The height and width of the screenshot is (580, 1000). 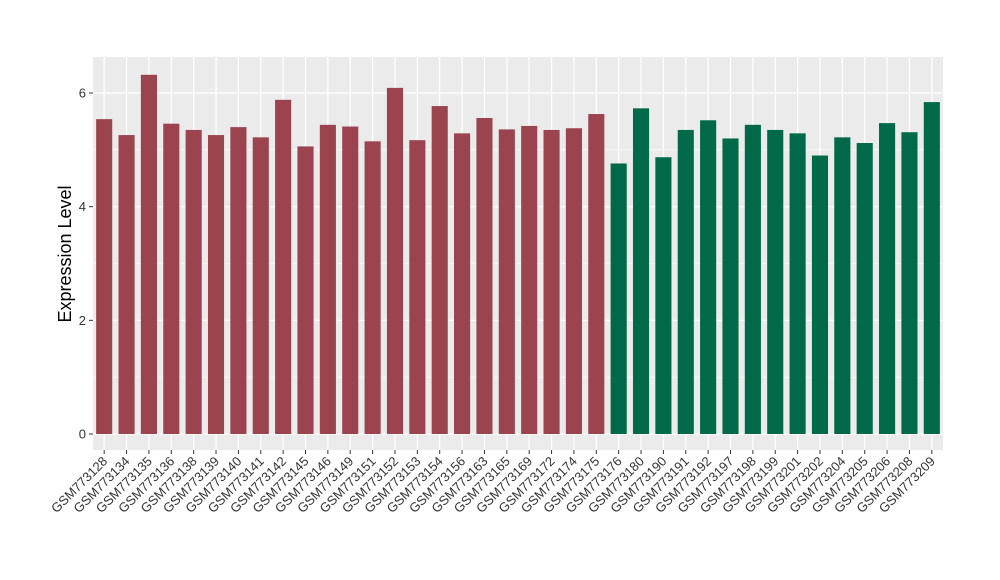 What do you see at coordinates (171, 278) in the screenshot?
I see `bar-GSM773136` at bounding box center [171, 278].